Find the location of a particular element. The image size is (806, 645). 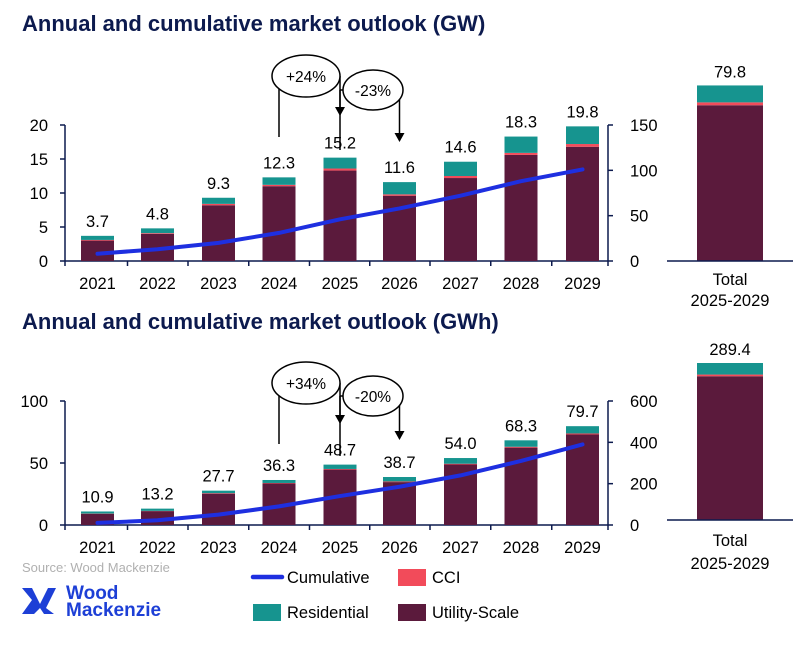

bar-data-label: 3.7 is located at coordinates (97, 222).